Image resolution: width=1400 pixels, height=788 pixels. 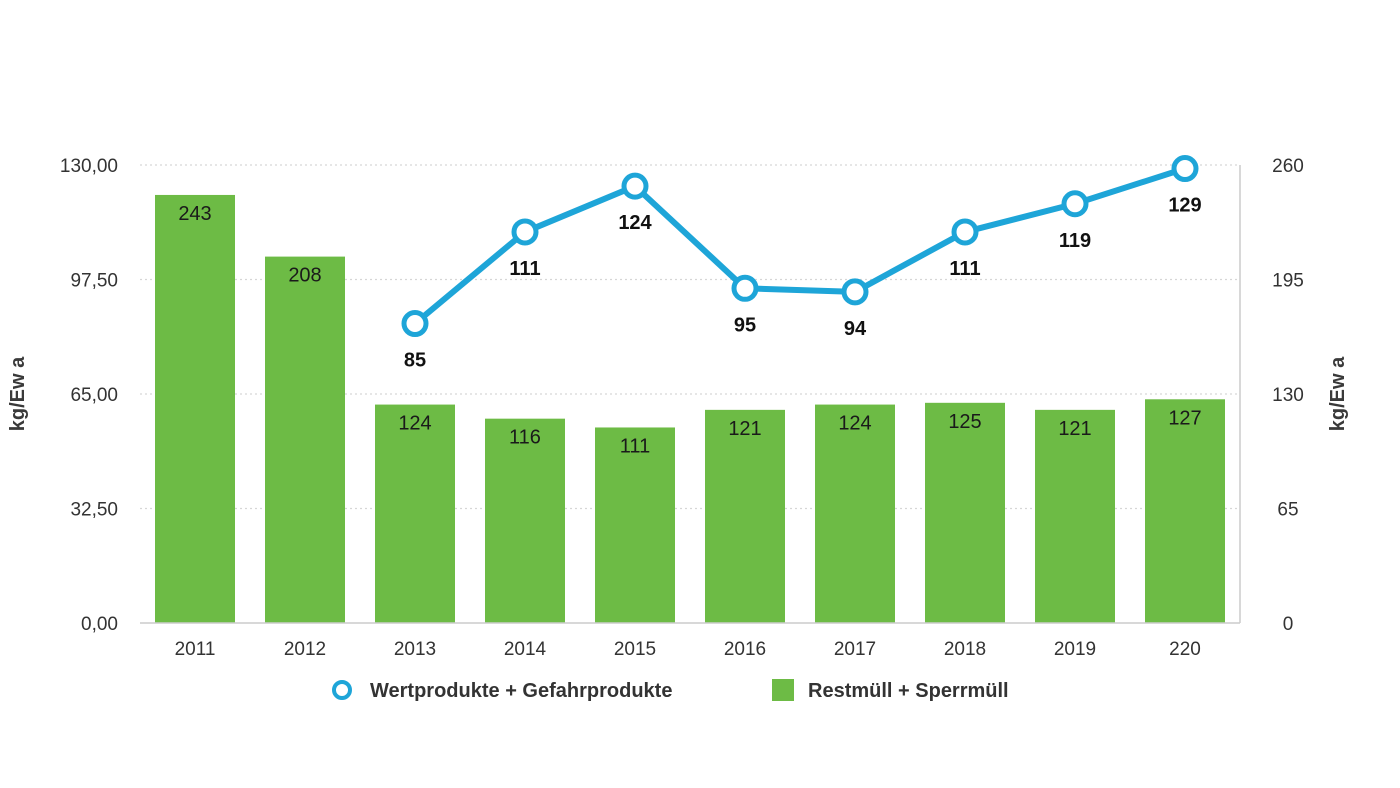 What do you see at coordinates (745, 325) in the screenshot?
I see `line-value-label: 95` at bounding box center [745, 325].